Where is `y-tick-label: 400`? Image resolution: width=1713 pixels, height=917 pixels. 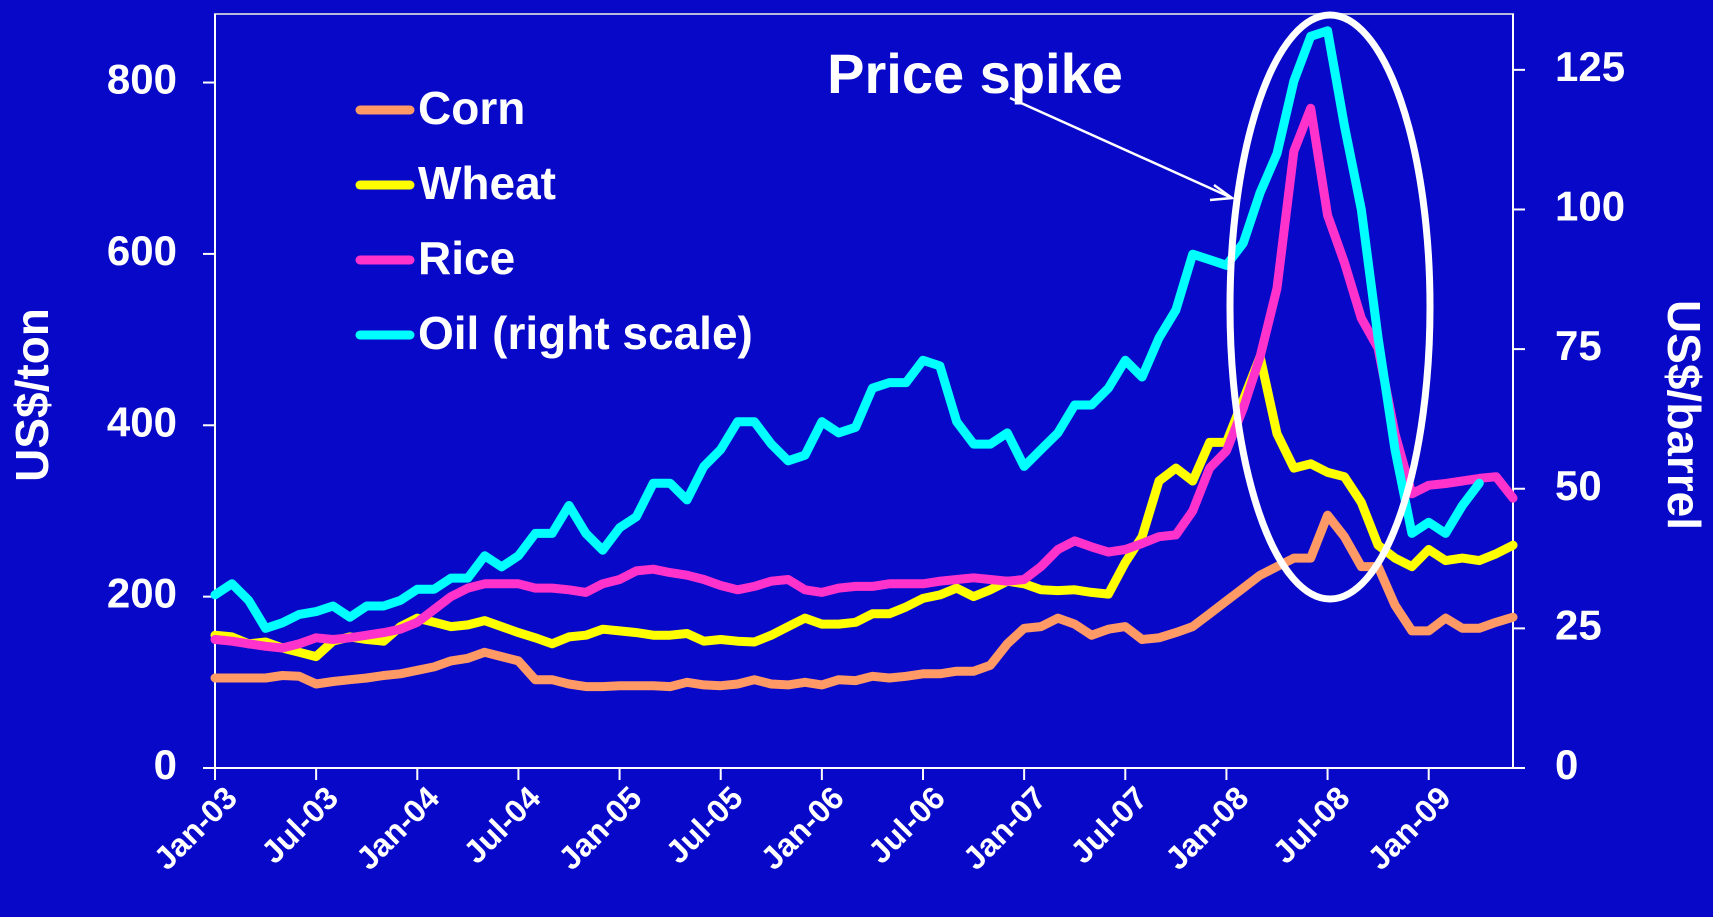
y-tick-label: 400 is located at coordinates (142, 421).